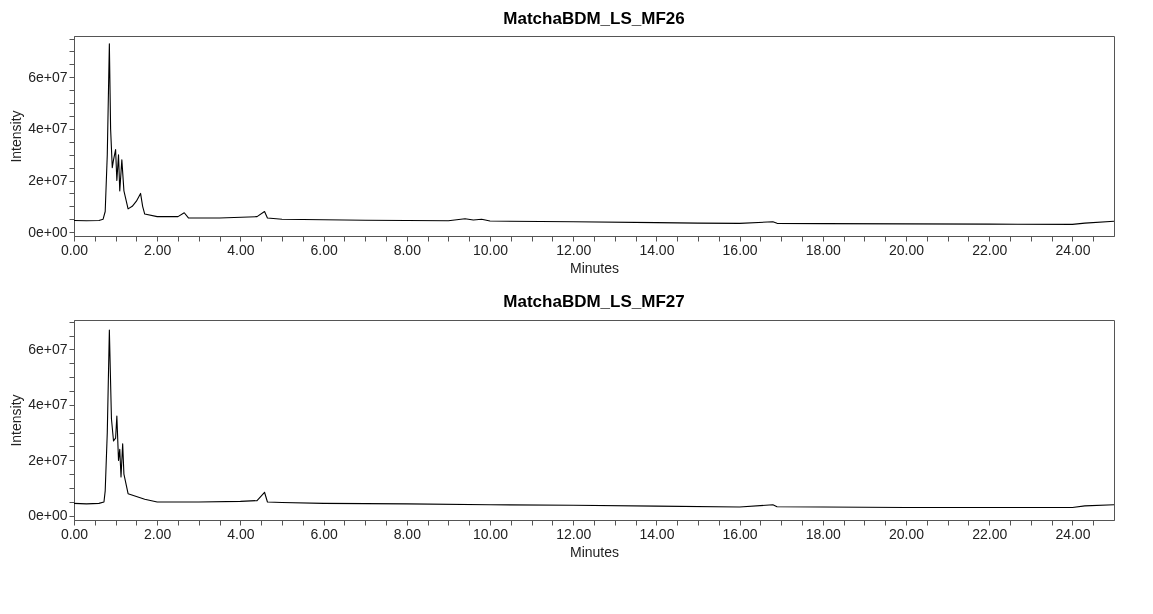 The height and width of the screenshot is (614, 1153). What do you see at coordinates (594, 18) in the screenshot?
I see `chart-title: MatchaBDM_LS_MF26` at bounding box center [594, 18].